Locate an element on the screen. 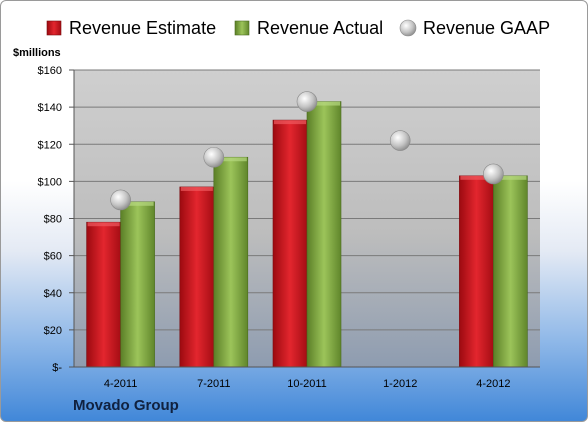 The width and height of the screenshot is (588, 422). x-tick-label: 7-2011 is located at coordinates (213, 384).